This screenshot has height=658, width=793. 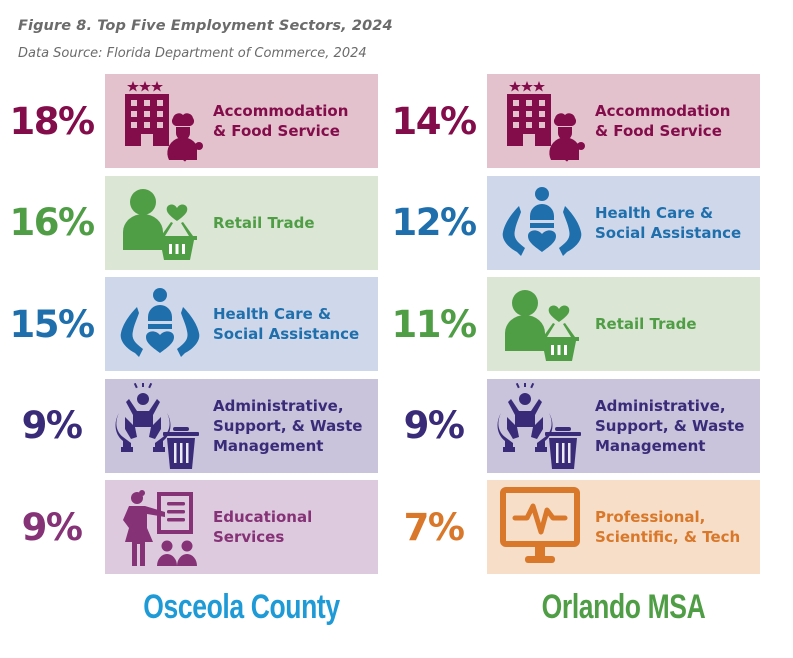 I want to click on sector-percent: 14%, so click(x=434, y=121).